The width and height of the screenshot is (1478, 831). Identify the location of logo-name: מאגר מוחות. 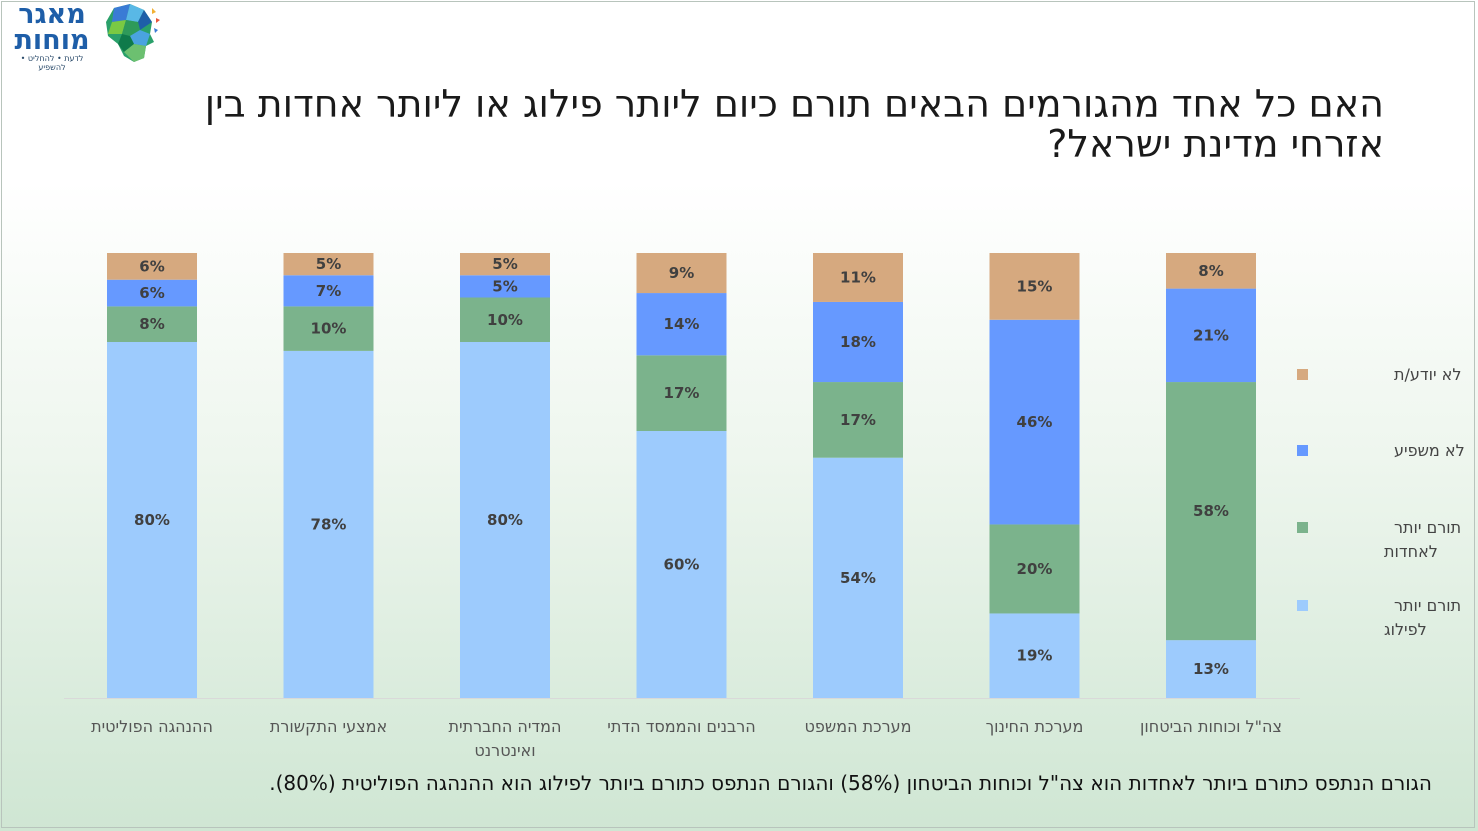
(52, 28).